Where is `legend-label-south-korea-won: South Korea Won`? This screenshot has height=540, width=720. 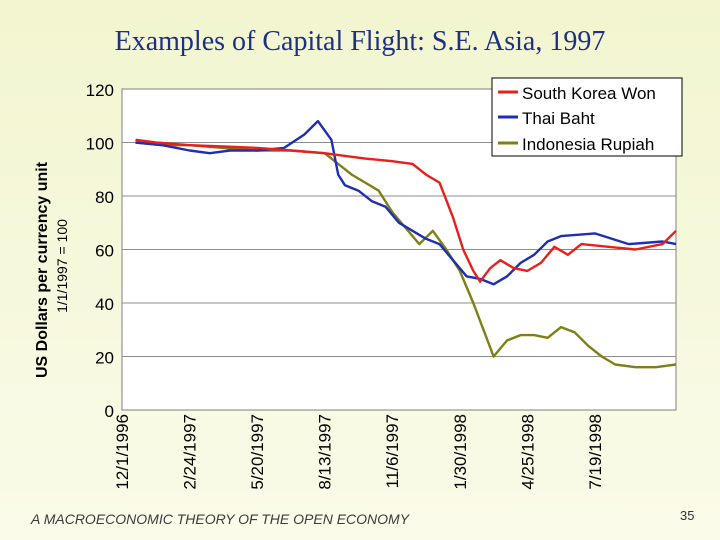 legend-label-south-korea-won: South Korea Won is located at coordinates (589, 93).